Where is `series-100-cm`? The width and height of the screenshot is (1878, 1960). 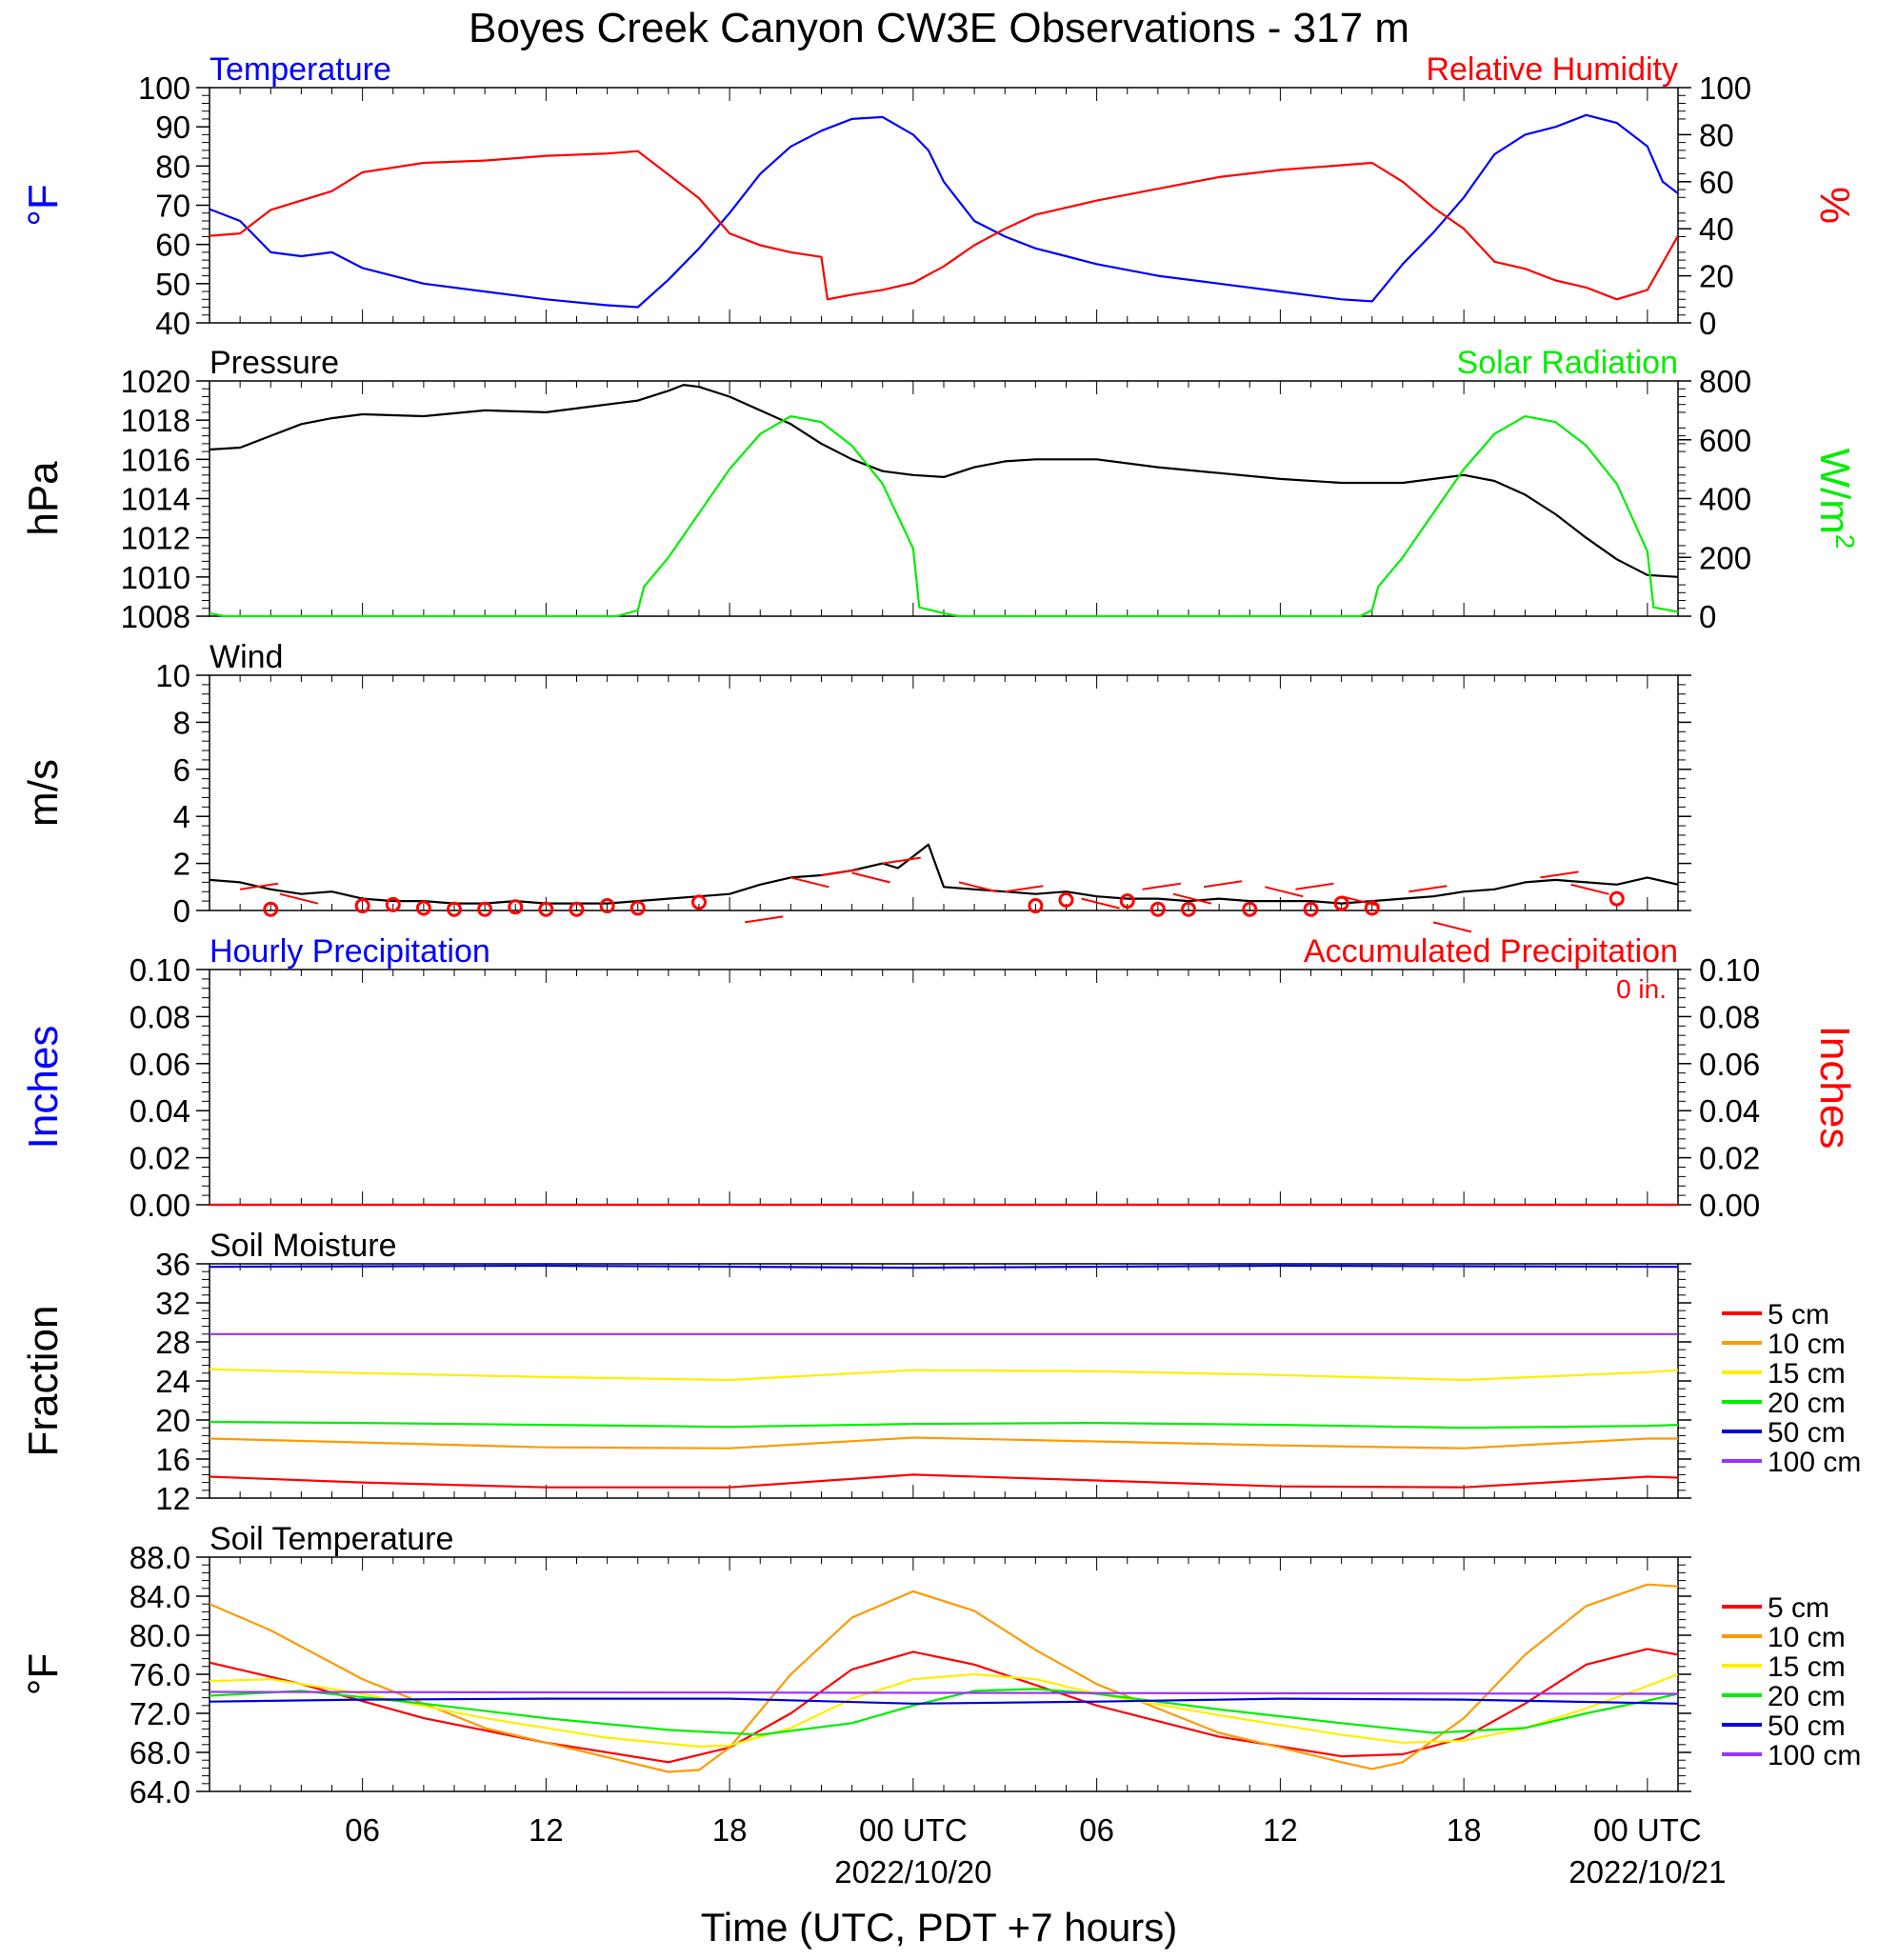 series-100-cm is located at coordinates (944, 1692).